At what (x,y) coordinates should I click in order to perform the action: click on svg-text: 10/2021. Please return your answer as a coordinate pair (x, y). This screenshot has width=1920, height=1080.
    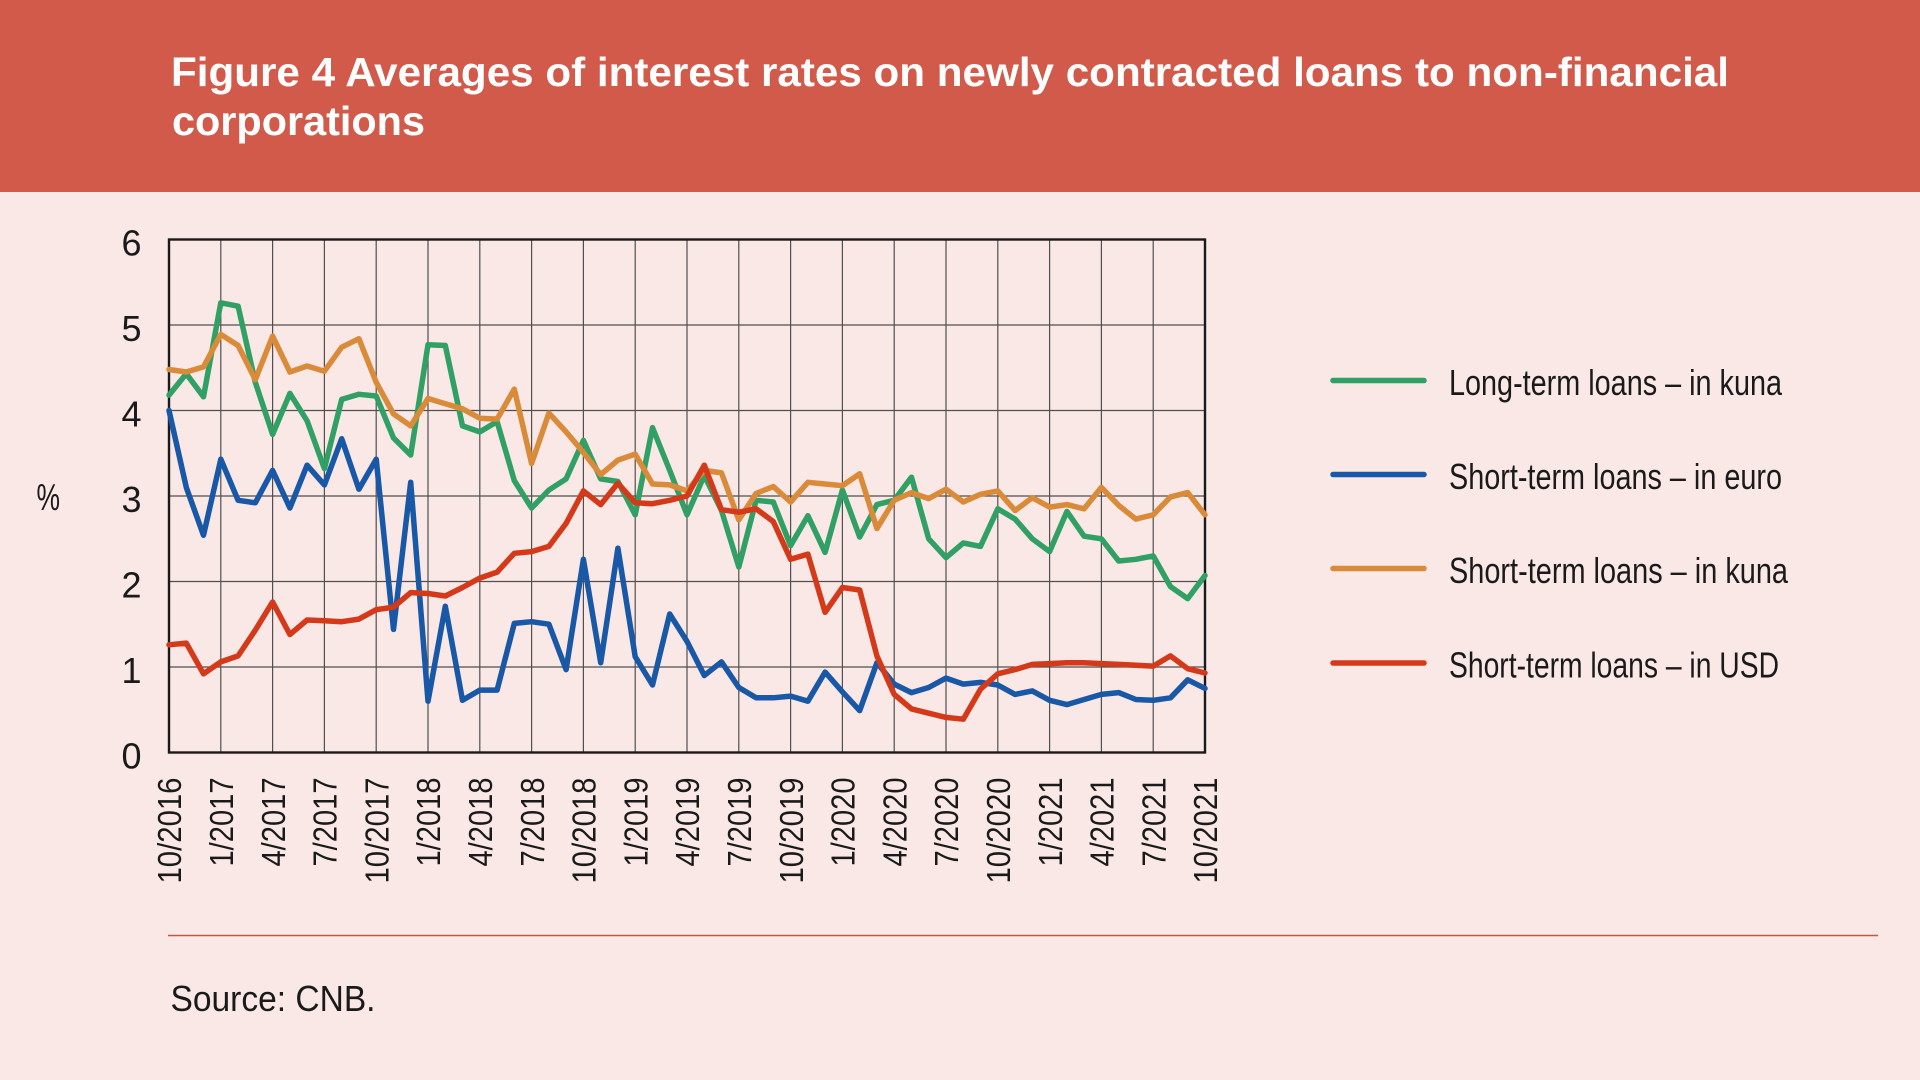
    Looking at the image, I should click on (1205, 831).